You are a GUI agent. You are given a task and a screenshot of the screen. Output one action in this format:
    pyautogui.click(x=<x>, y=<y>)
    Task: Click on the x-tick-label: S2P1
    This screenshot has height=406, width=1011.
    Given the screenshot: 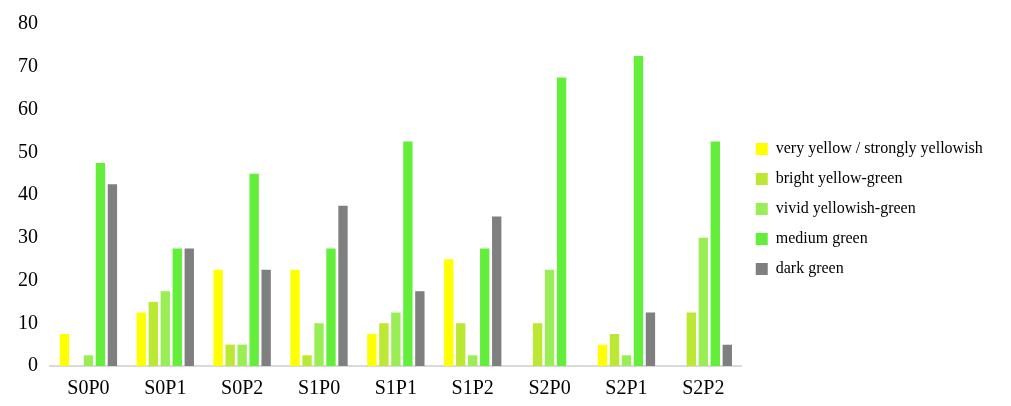 What is the action you would take?
    pyautogui.click(x=626, y=387)
    